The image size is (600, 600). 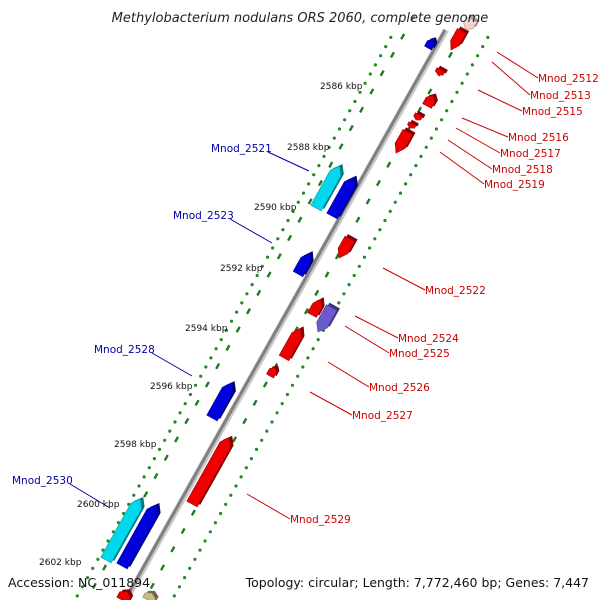 What do you see at coordinates (203, 216) in the screenshot?
I see `label-mnod-2523: Mnod_2523` at bounding box center [203, 216].